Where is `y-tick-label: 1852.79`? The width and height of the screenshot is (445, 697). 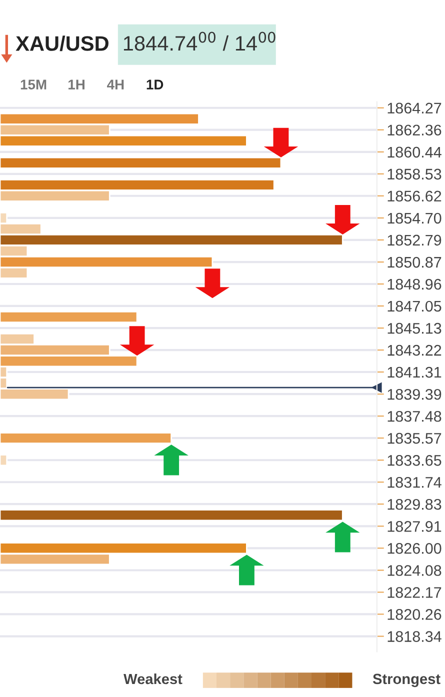 y-tick-label: 1852.79 is located at coordinates (415, 240).